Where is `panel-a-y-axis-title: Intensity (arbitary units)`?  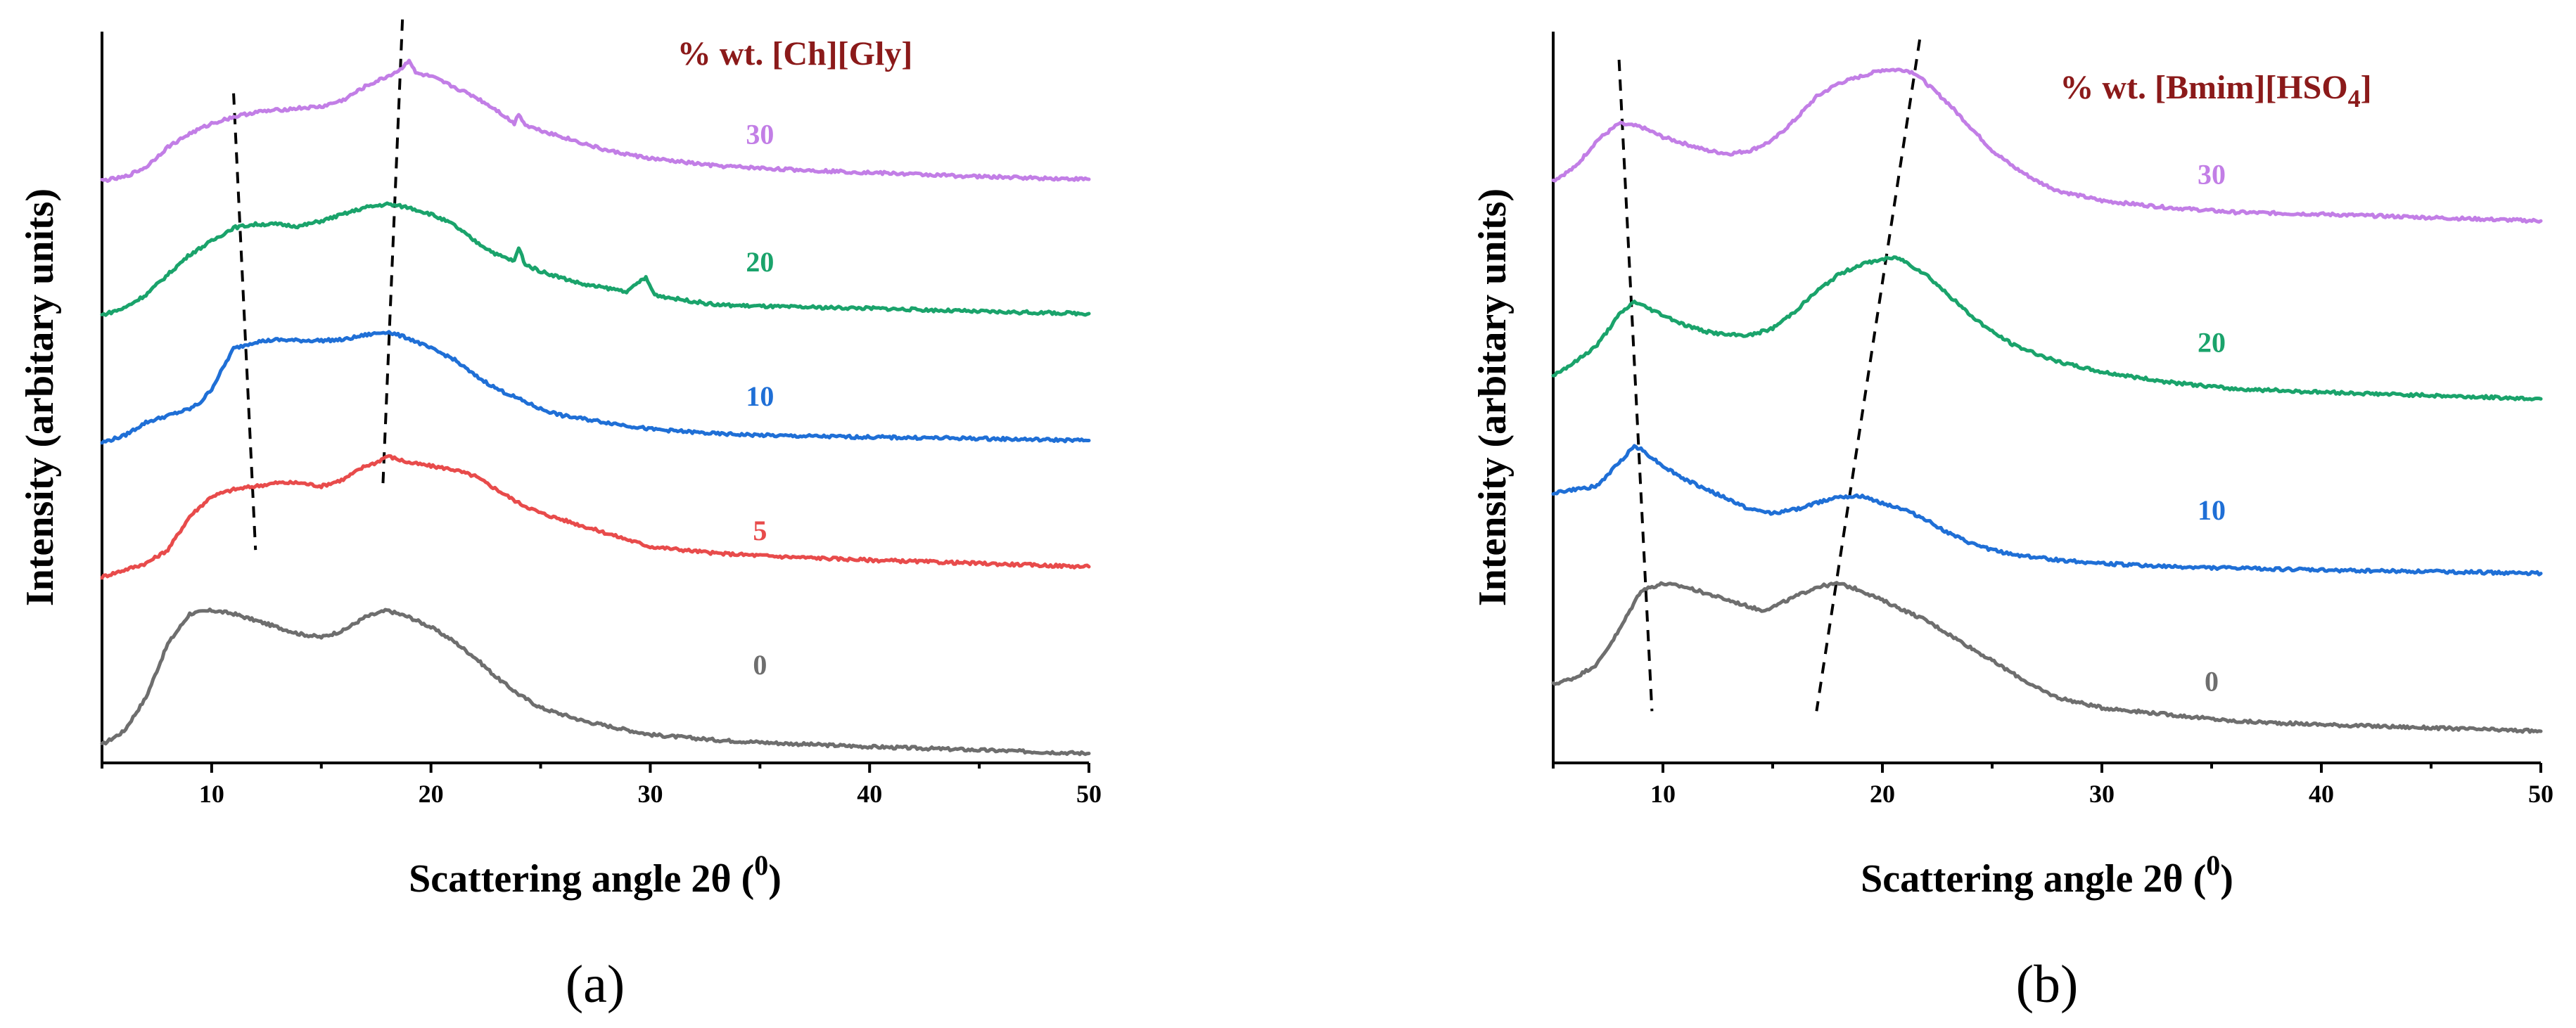 panel-a-y-axis-title: Intensity (arbitary units) is located at coordinates (40, 397).